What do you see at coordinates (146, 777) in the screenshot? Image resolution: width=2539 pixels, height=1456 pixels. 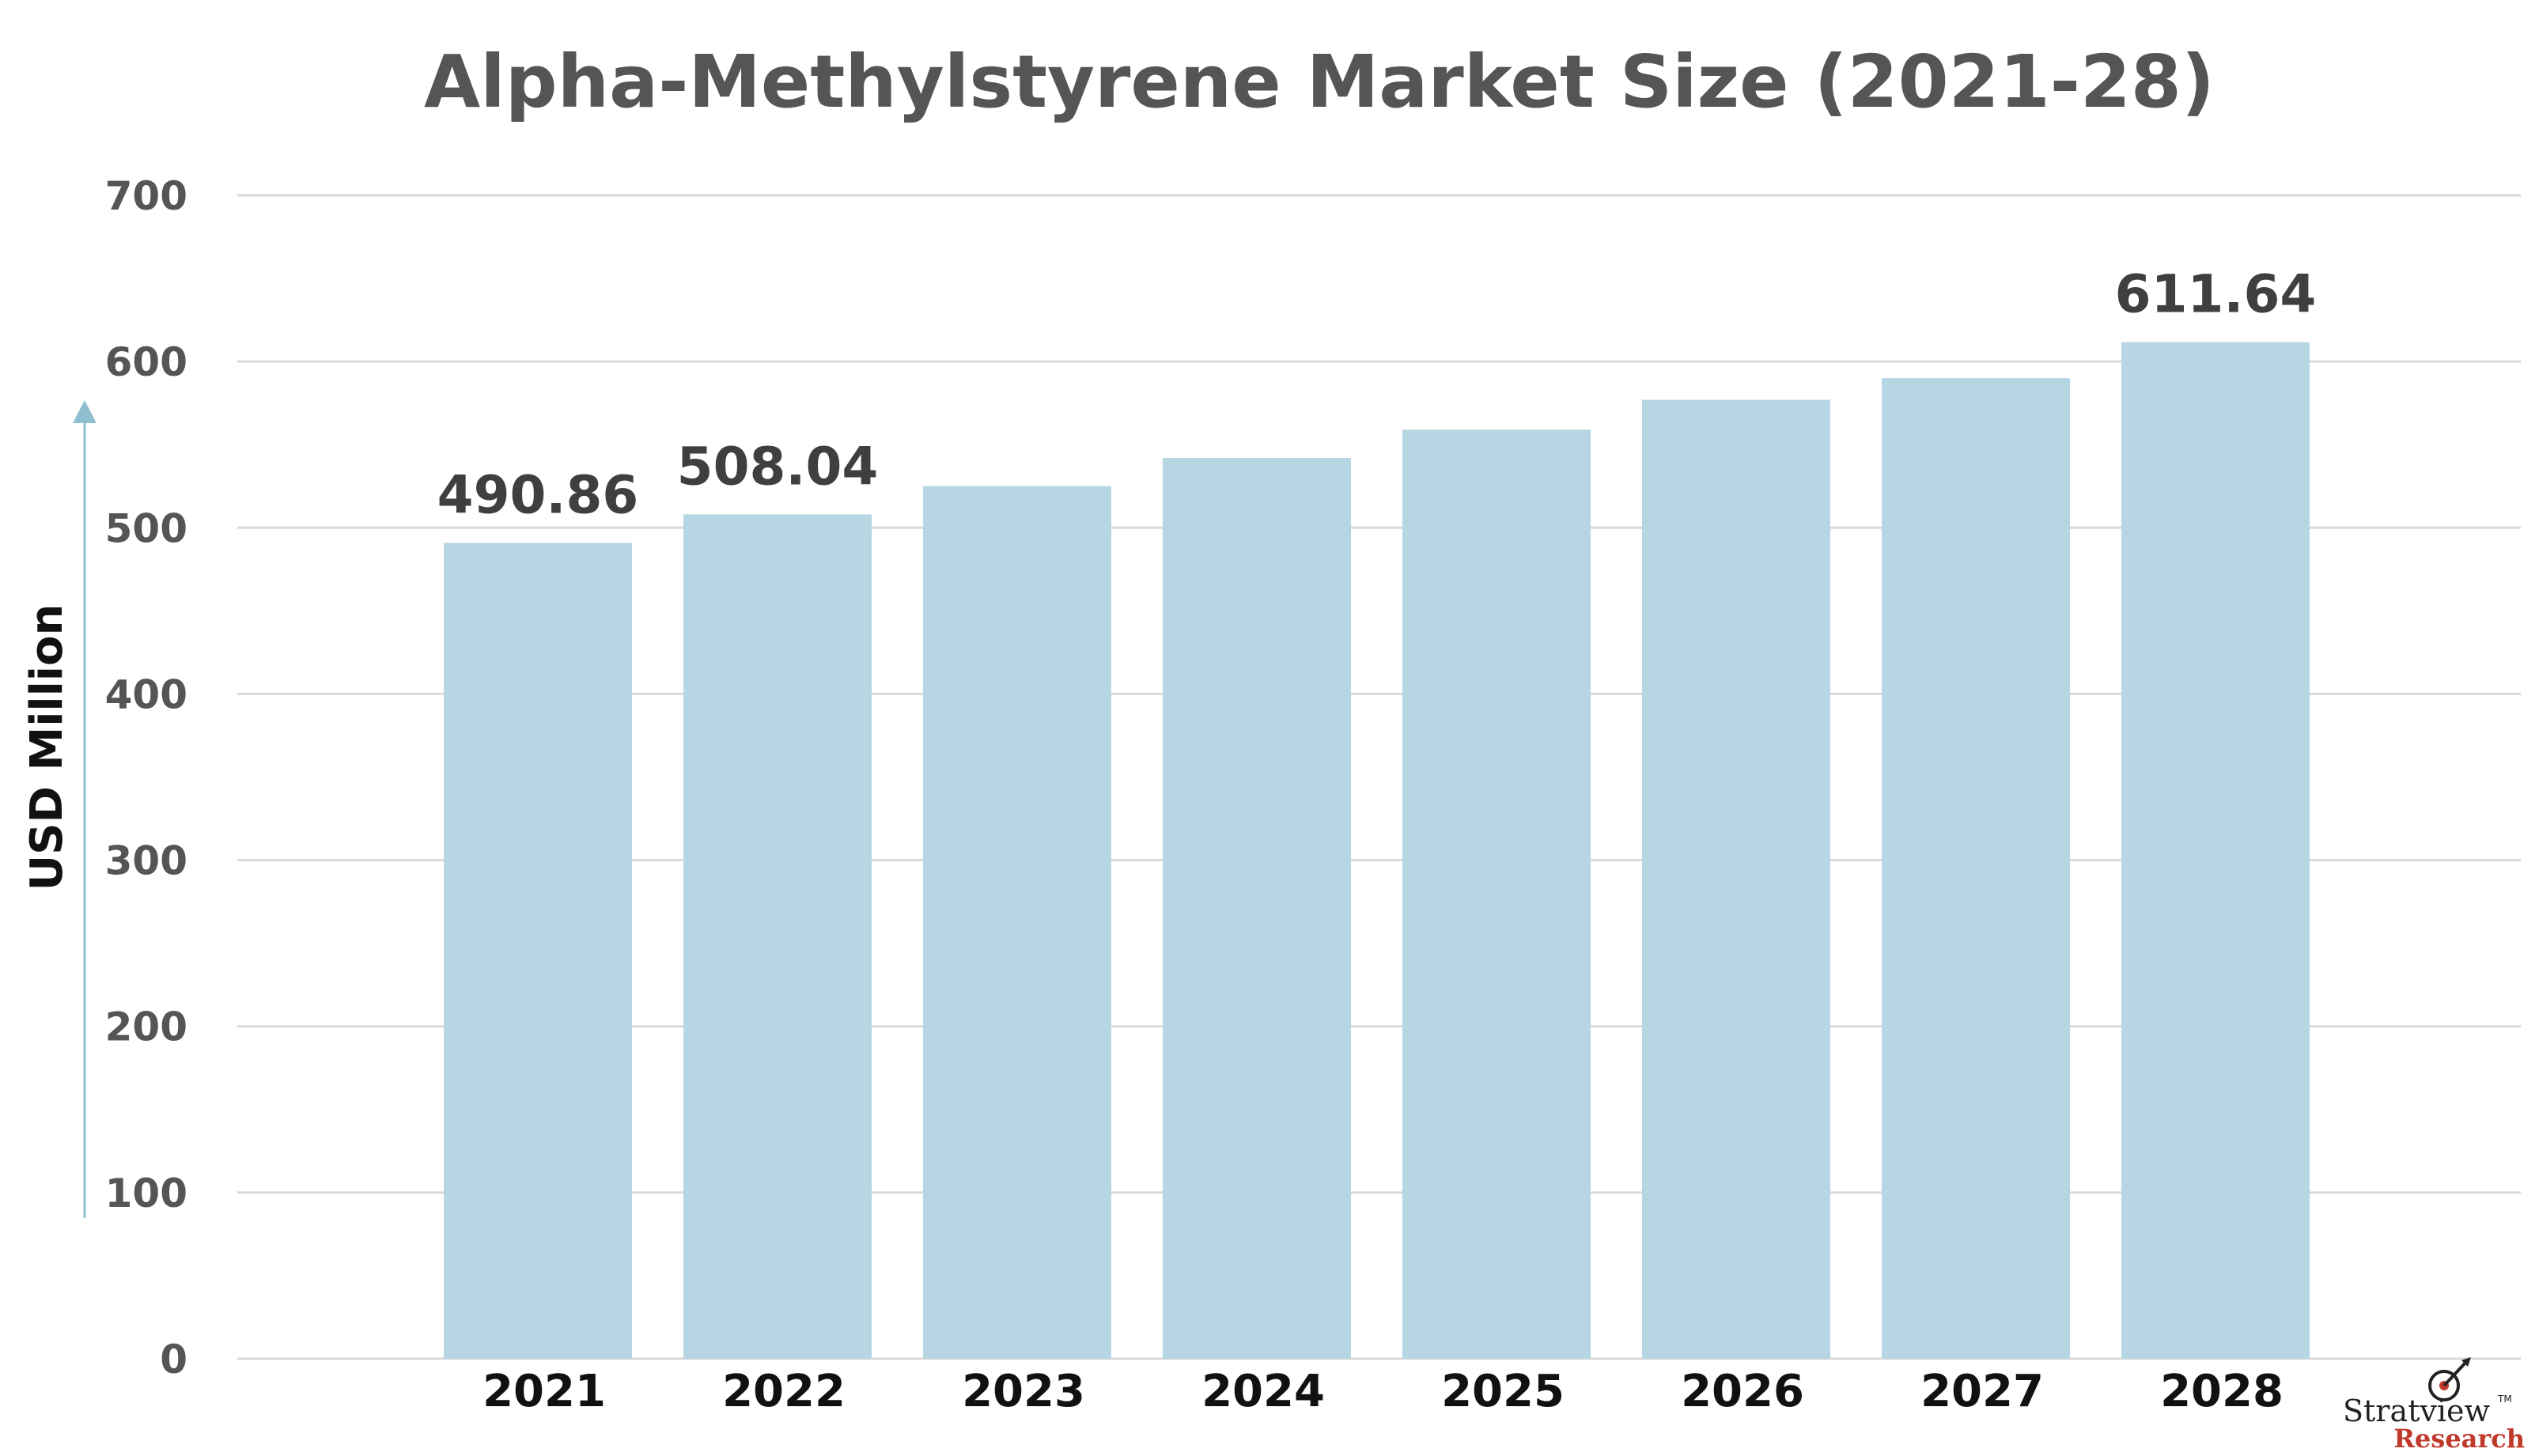 I see `y-axis-ticks: 0 100 200 300 400 500 600 700` at bounding box center [146, 777].